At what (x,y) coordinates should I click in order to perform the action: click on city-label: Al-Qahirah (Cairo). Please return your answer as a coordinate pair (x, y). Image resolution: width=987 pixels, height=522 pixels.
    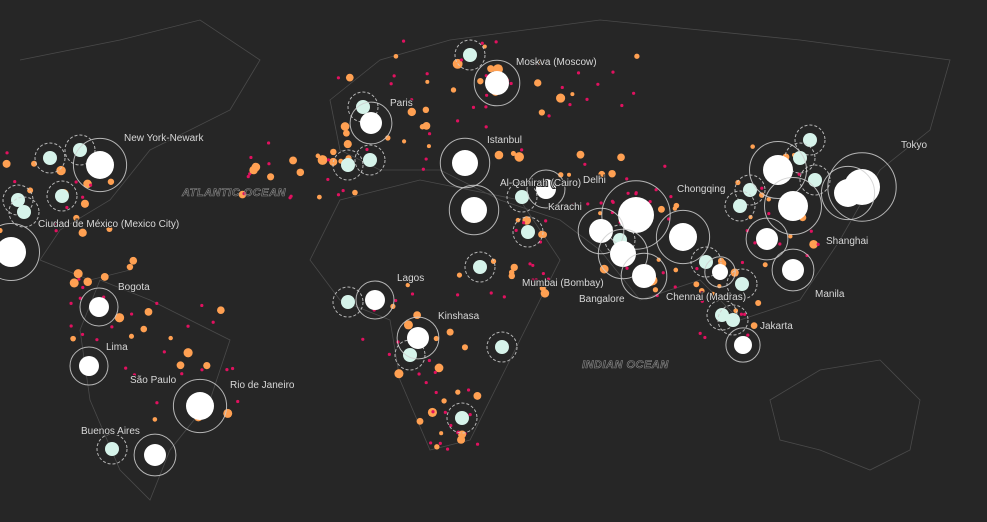
    Looking at the image, I should click on (540, 183).